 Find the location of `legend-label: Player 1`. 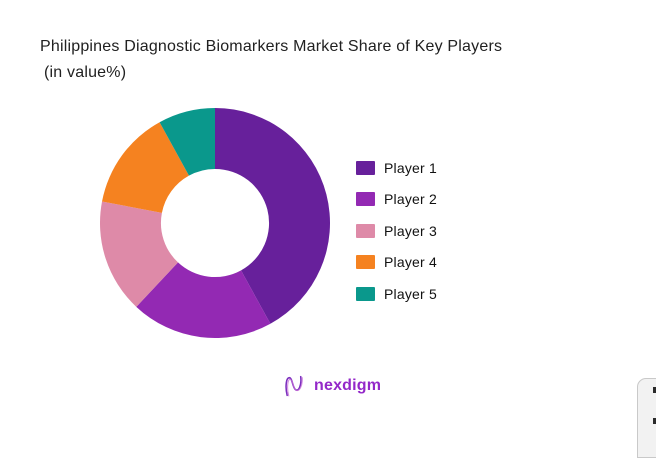

legend-label: Player 1 is located at coordinates (410, 167).